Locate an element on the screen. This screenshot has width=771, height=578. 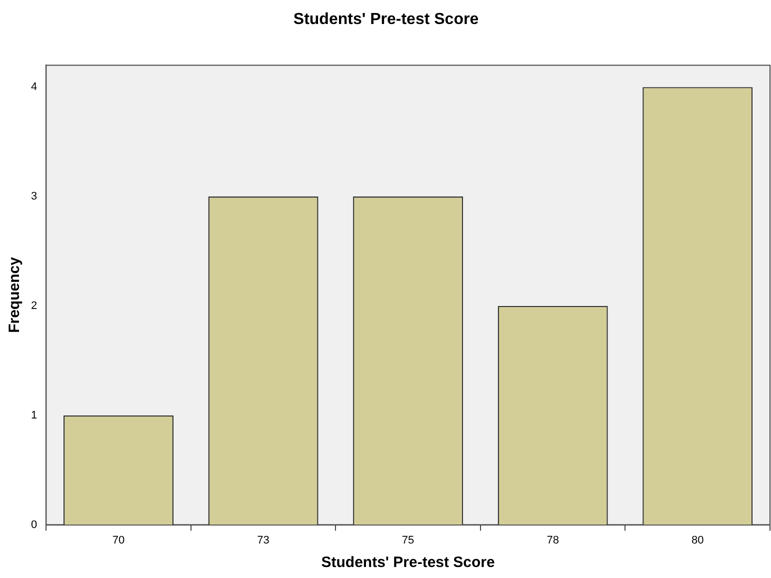
y-tick-label: 0 is located at coordinates (34, 524).